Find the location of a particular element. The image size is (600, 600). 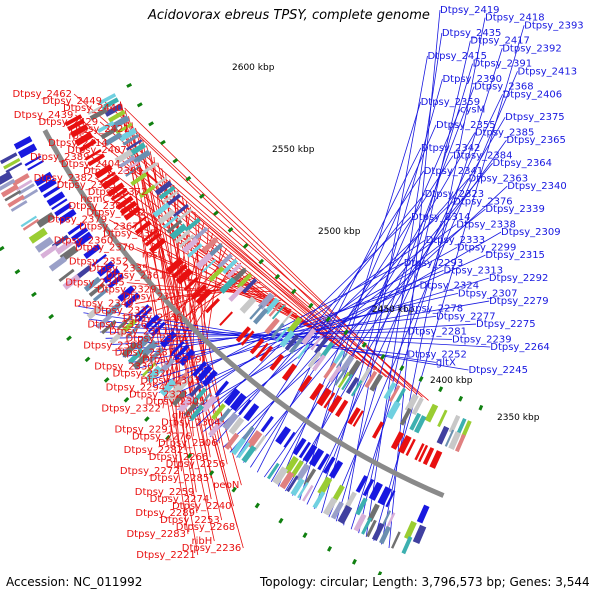

forward-gene-label: Dtpsy_2236 is located at coordinates (212, 548).